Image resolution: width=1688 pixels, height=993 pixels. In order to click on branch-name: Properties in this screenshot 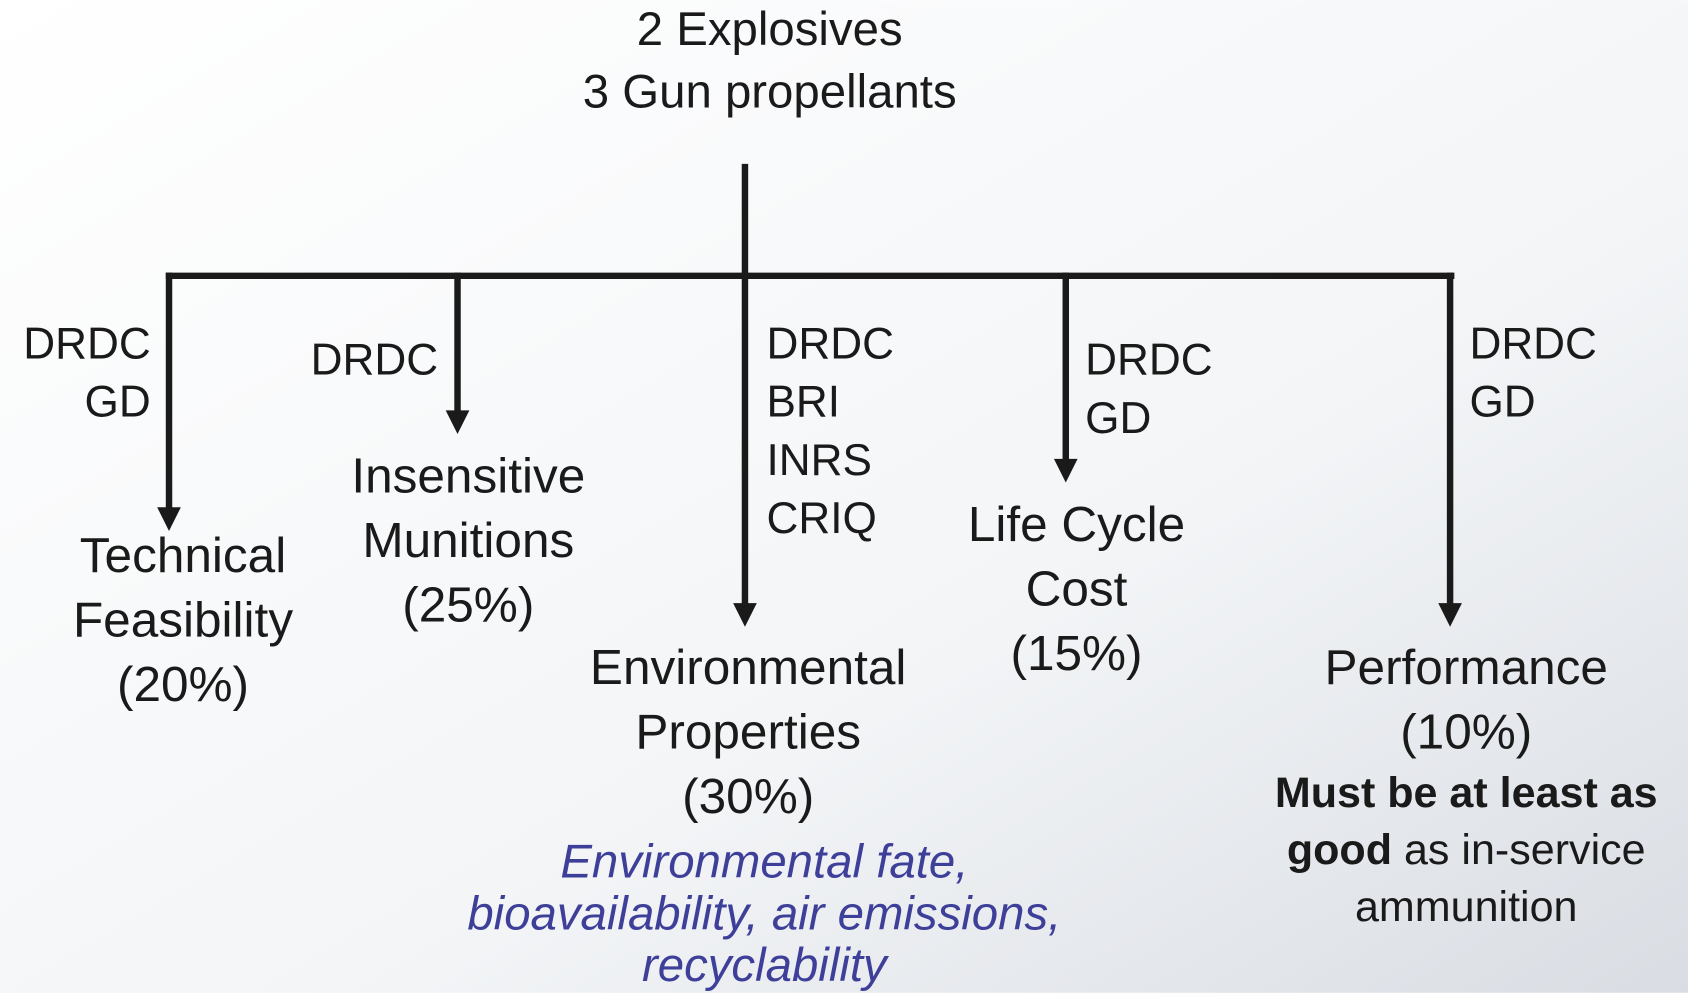, I will do `click(748, 732)`.